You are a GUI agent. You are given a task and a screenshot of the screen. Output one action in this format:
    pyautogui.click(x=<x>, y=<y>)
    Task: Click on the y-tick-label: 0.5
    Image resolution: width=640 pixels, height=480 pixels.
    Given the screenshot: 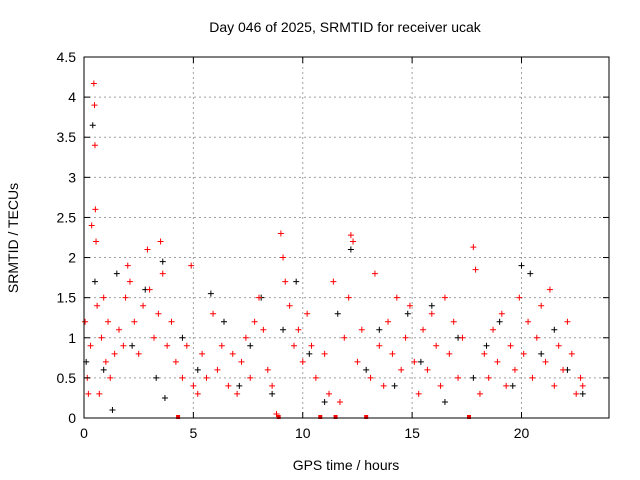 What is the action you would take?
    pyautogui.click(x=67, y=378)
    